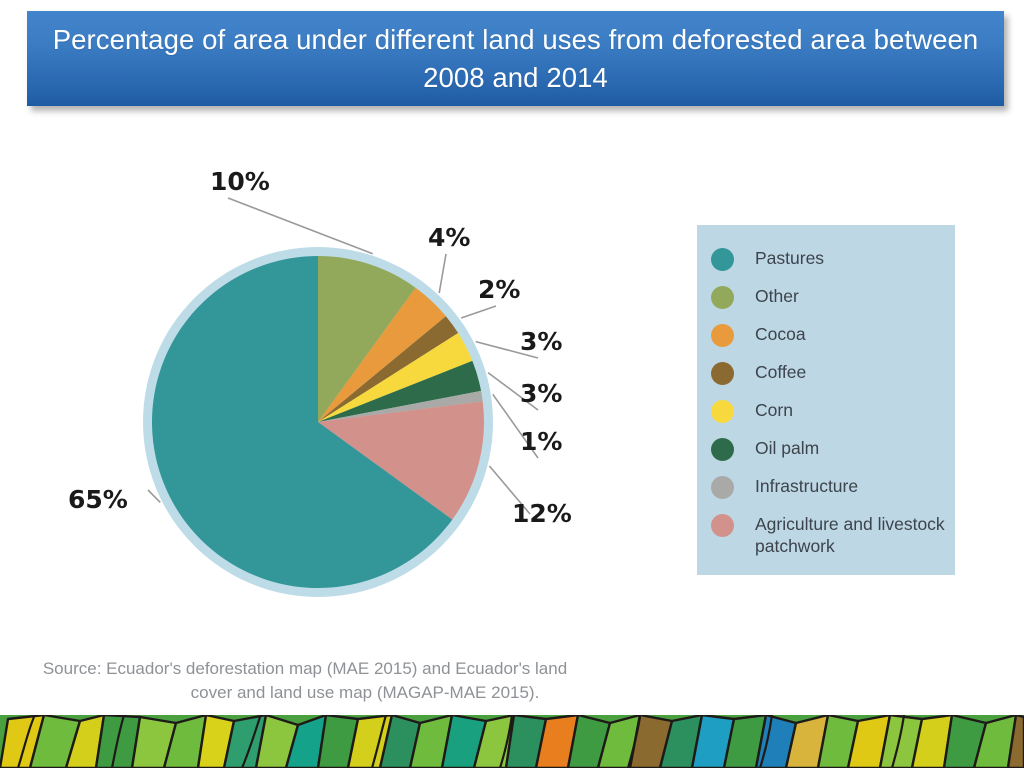  Describe the element at coordinates (826, 373) in the screenshot. I see `legend-item: Coffee` at that location.